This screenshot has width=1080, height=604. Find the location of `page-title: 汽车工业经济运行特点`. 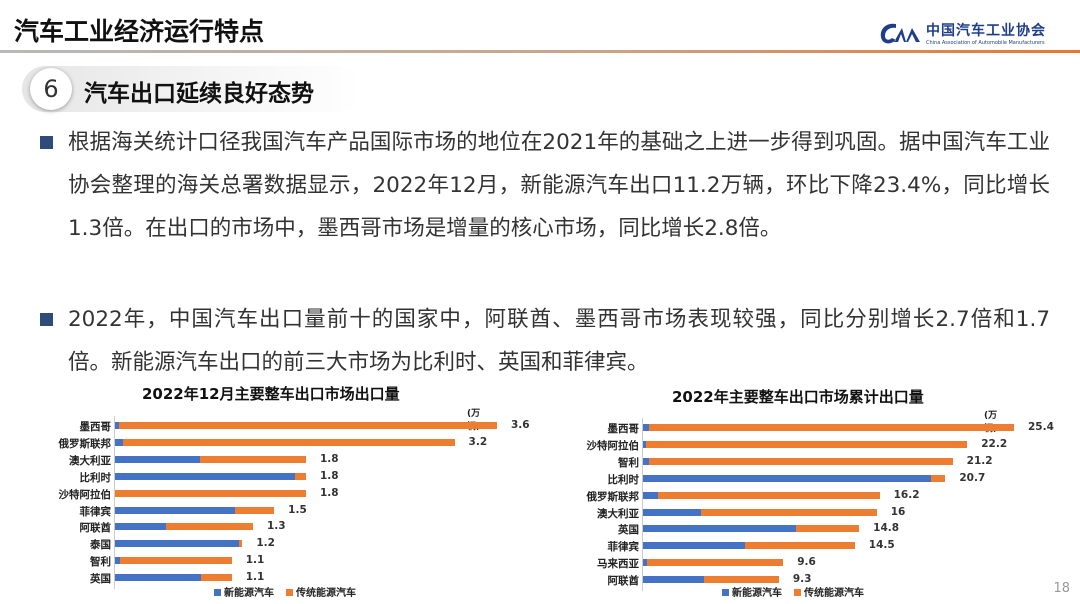

page-title: 汽车工业经济运行特点 is located at coordinates (139, 31).